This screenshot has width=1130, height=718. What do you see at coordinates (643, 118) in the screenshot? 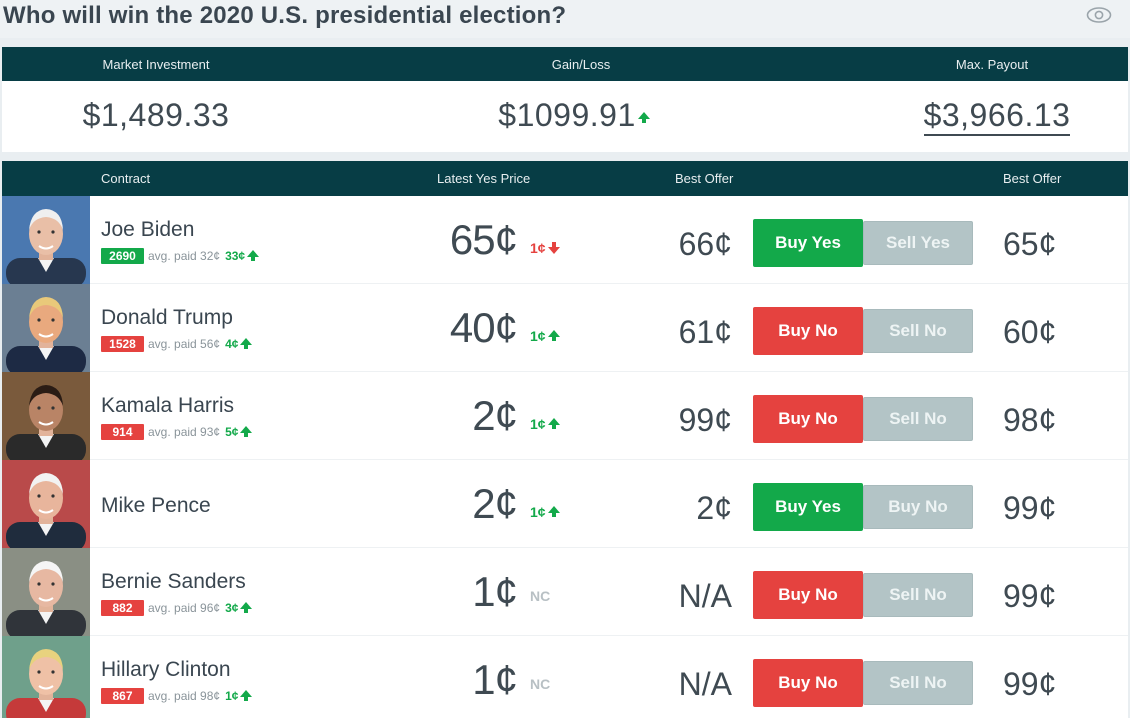
I see `gain-up-arrow-icon` at bounding box center [643, 118].